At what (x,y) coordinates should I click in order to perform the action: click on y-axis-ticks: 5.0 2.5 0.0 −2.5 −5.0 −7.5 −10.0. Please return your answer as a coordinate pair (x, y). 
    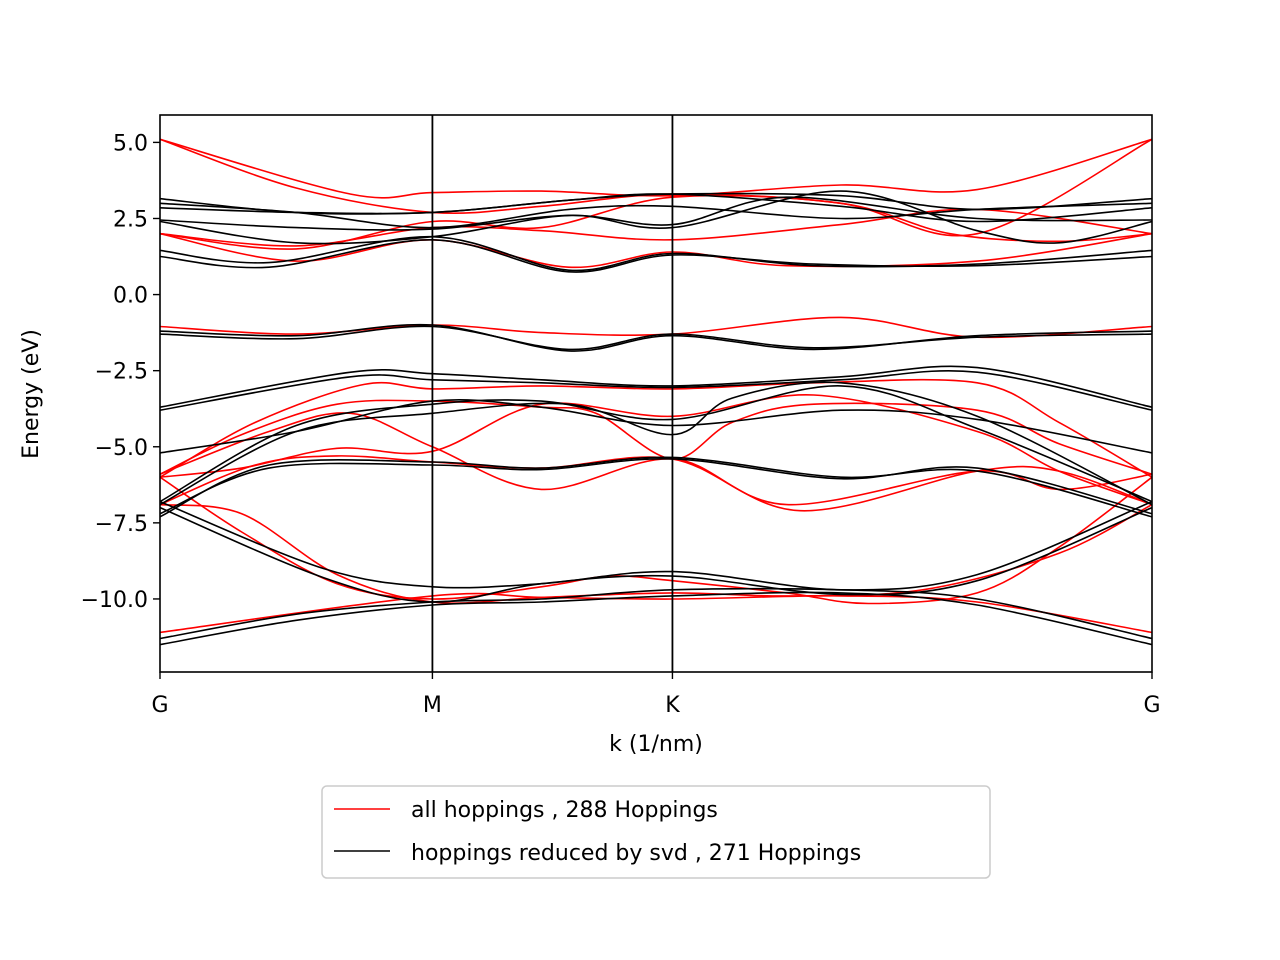
    Looking at the image, I should click on (120, 372).